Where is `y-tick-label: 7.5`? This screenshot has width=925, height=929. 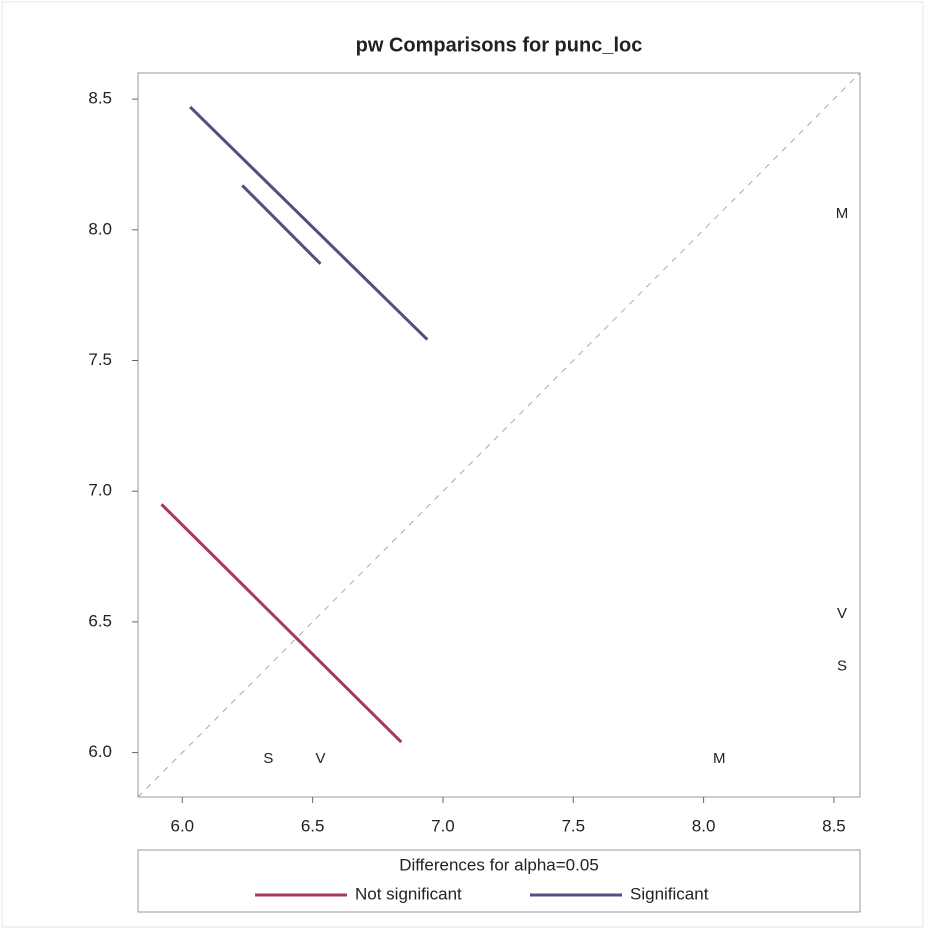 y-tick-label: 7.5 is located at coordinates (100, 359).